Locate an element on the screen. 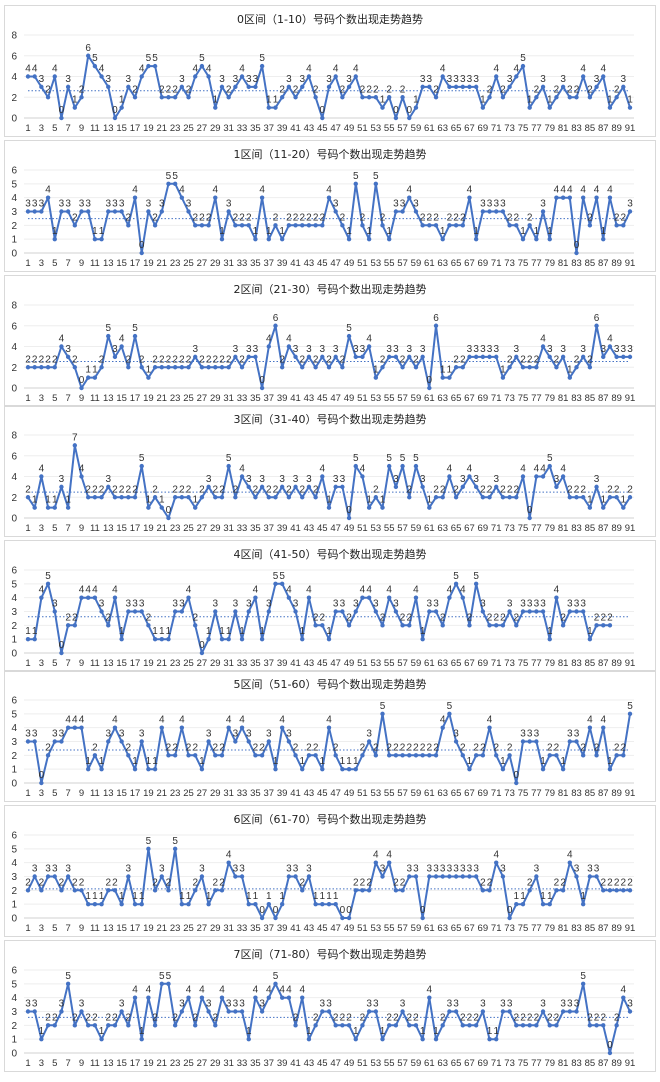 The height and width of the screenshot is (1082, 660). x-tick-label: 53 is located at coordinates (376, 398).